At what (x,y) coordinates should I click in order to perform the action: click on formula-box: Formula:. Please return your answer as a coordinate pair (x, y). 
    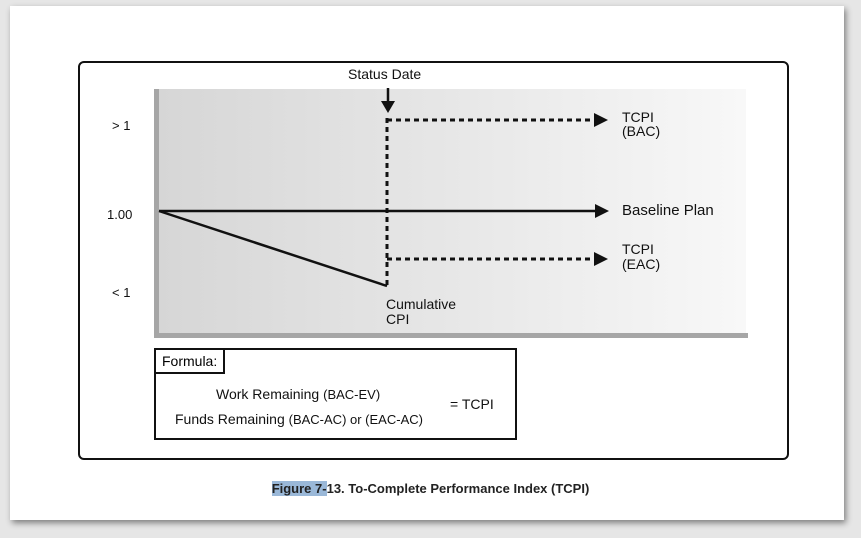
    Looking at the image, I should click on (335, 394).